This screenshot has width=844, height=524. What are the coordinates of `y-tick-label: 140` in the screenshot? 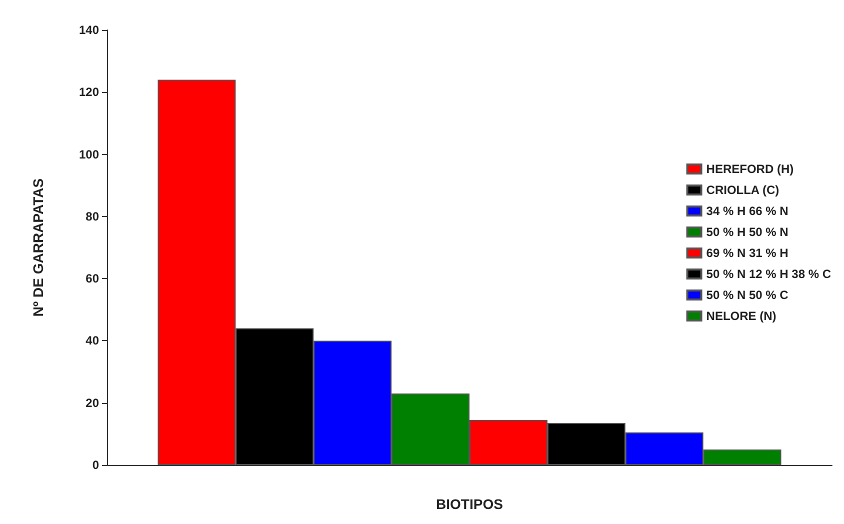 It's located at (89, 30).